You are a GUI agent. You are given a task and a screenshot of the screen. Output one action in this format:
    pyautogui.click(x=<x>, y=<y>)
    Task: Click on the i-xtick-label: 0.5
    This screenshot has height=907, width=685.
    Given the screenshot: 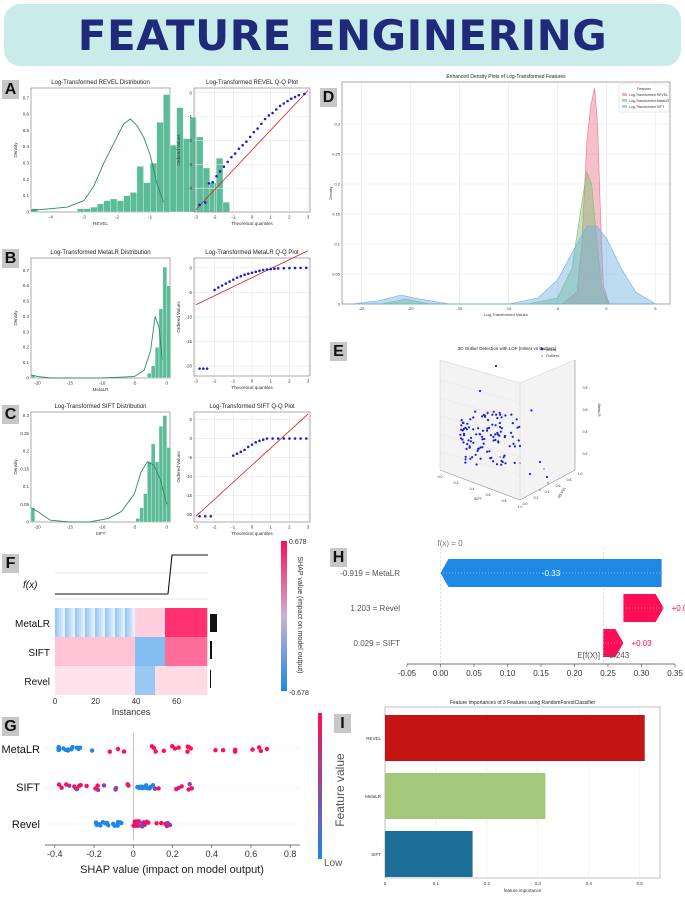 What is the action you would take?
    pyautogui.click(x=639, y=883)
    